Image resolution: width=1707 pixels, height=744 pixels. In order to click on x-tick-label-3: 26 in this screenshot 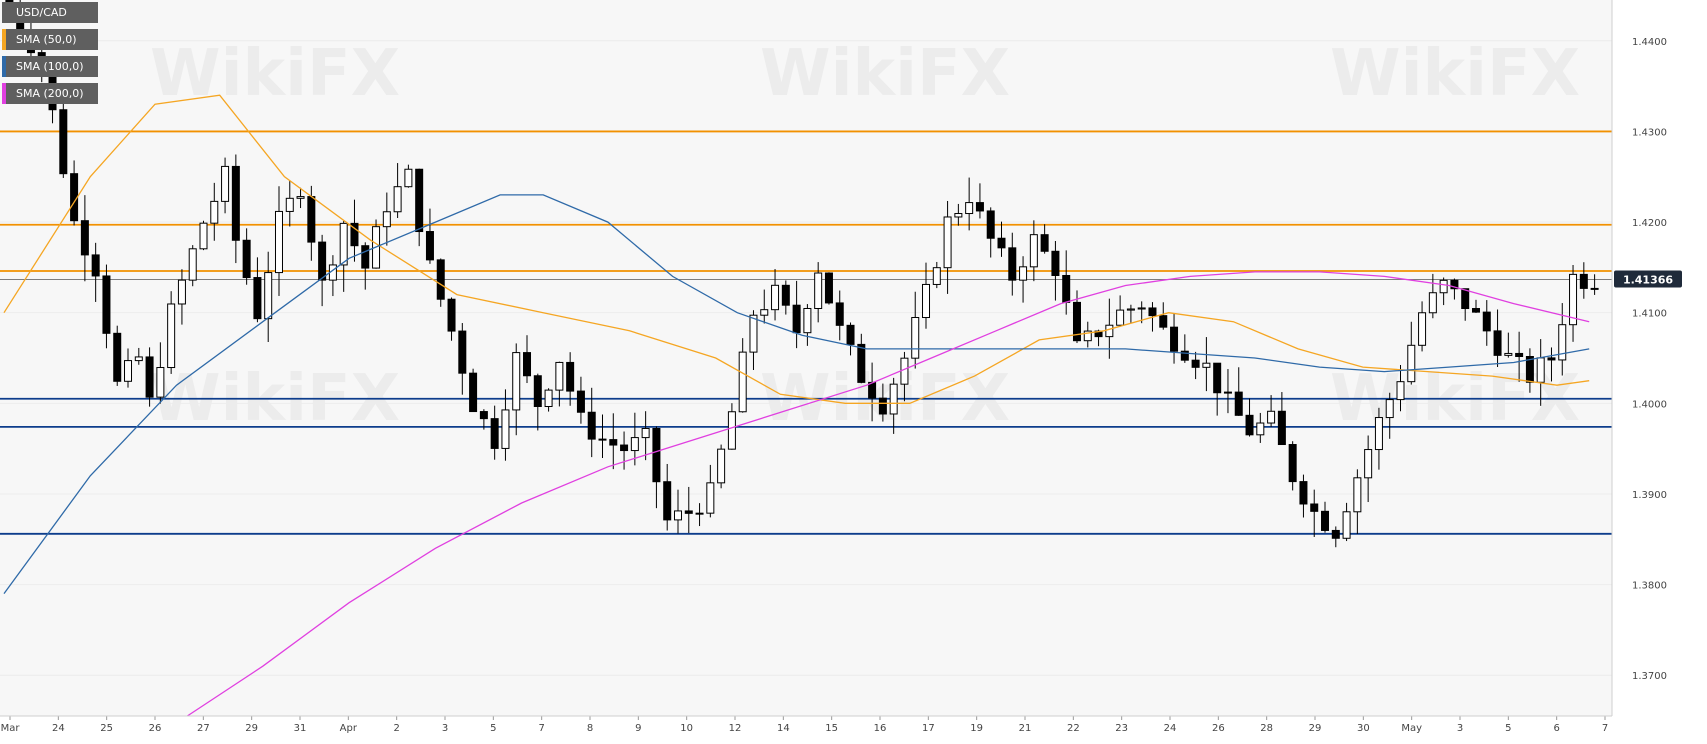, I will do `click(155, 728)`.